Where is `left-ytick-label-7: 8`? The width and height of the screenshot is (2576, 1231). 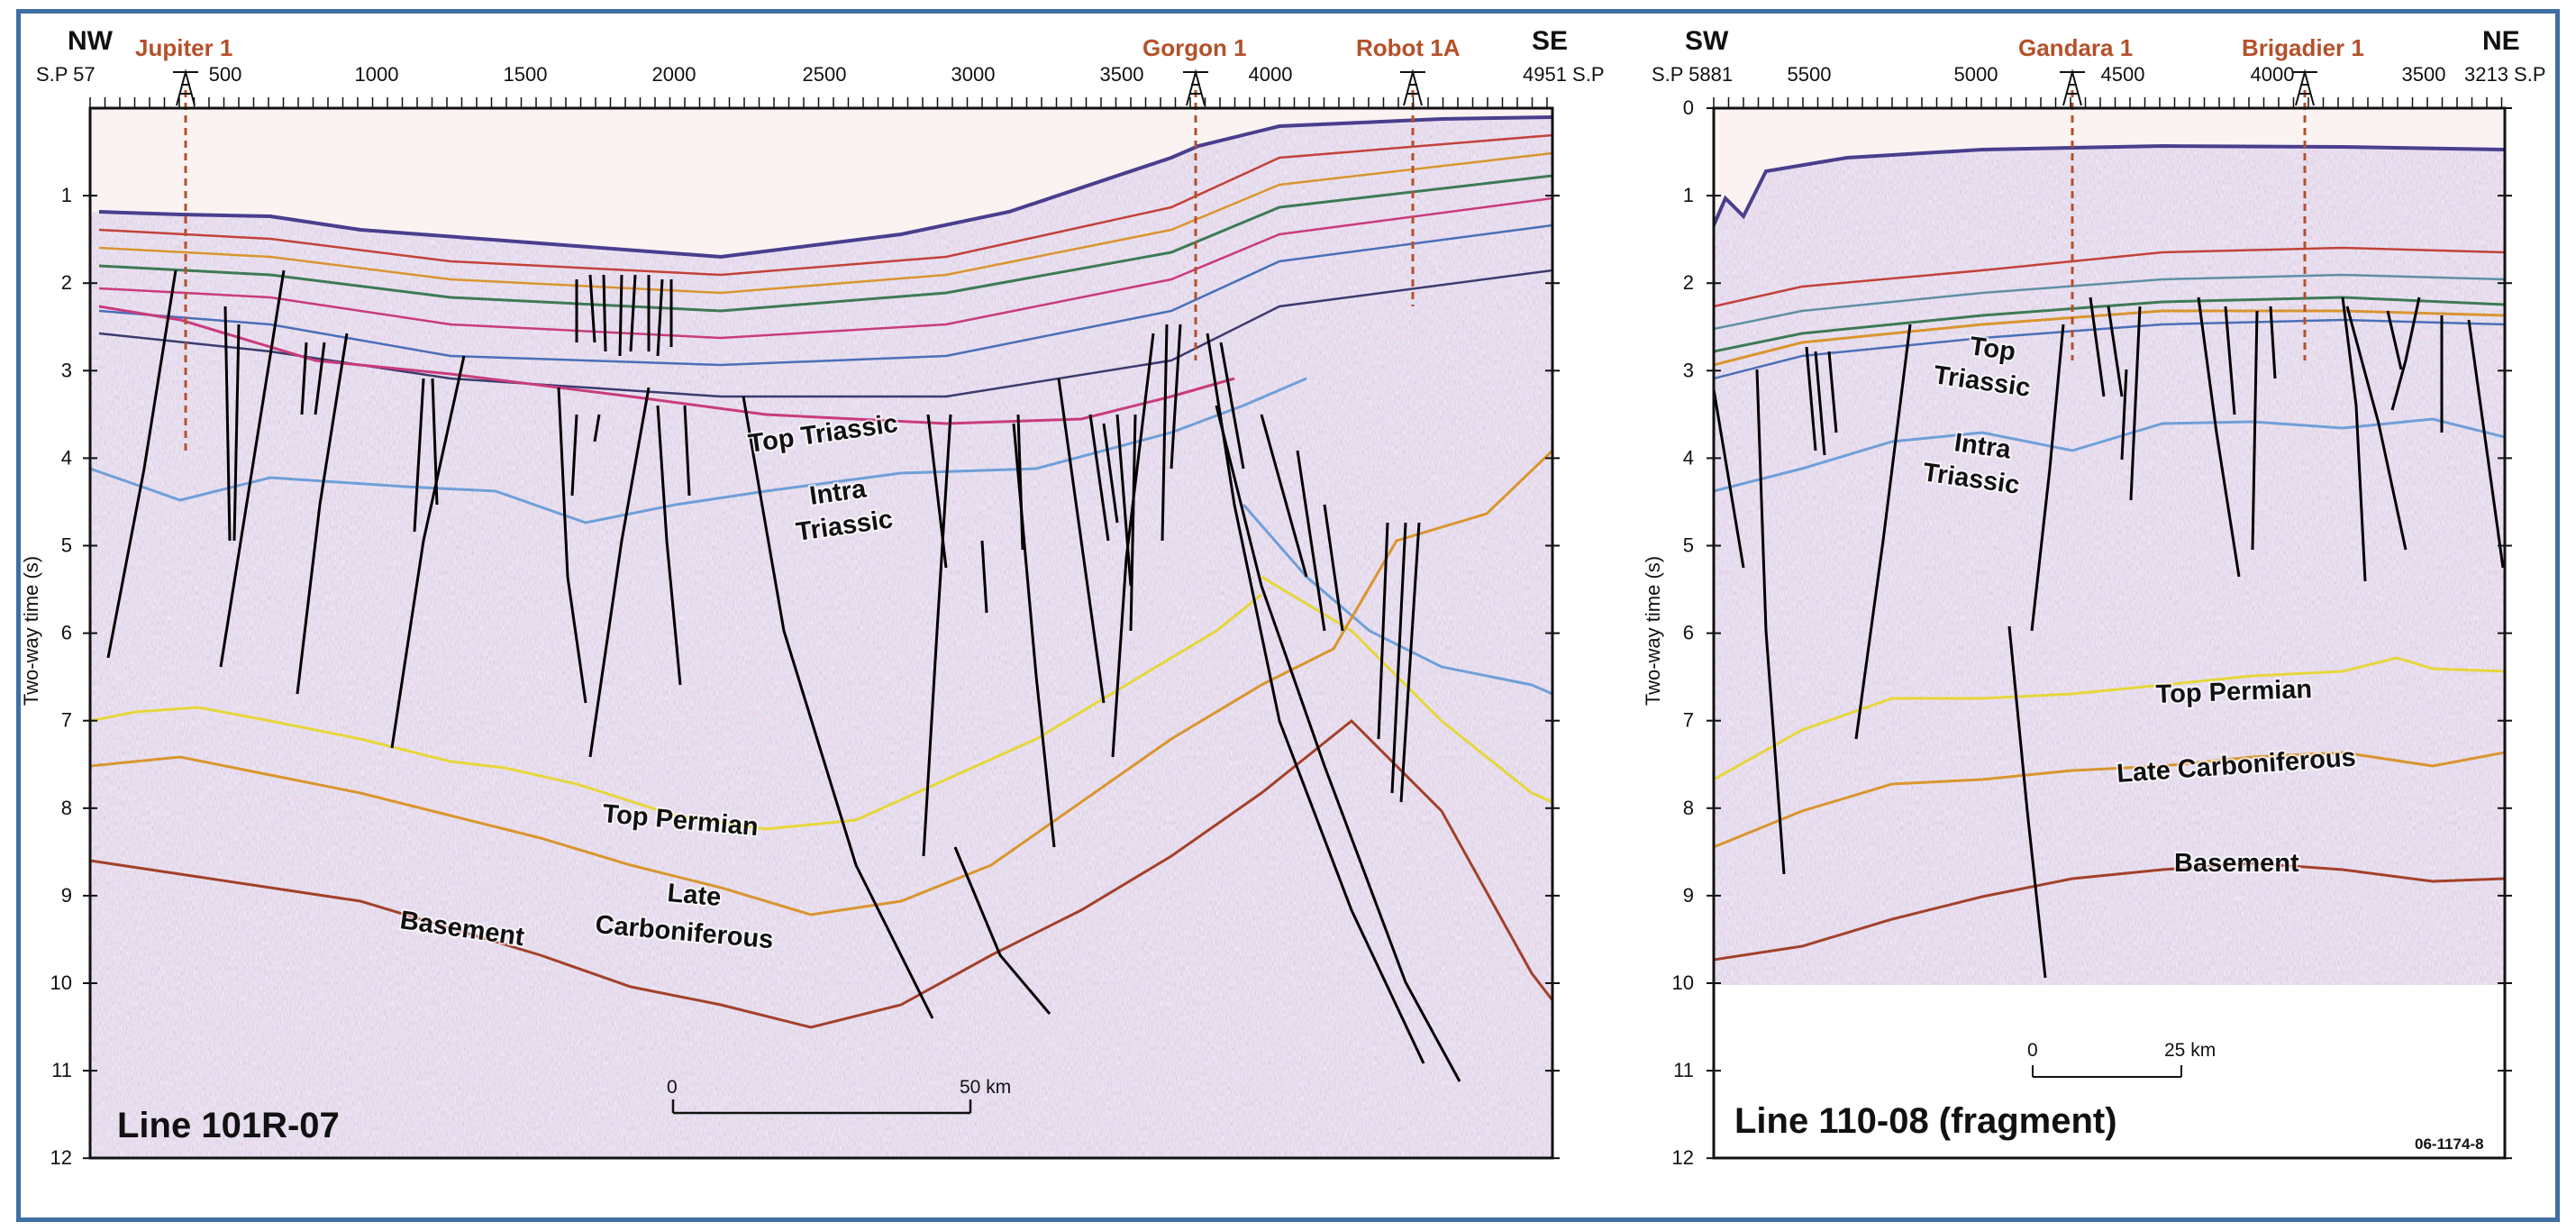
left-ytick-label-7: 8 is located at coordinates (66, 808).